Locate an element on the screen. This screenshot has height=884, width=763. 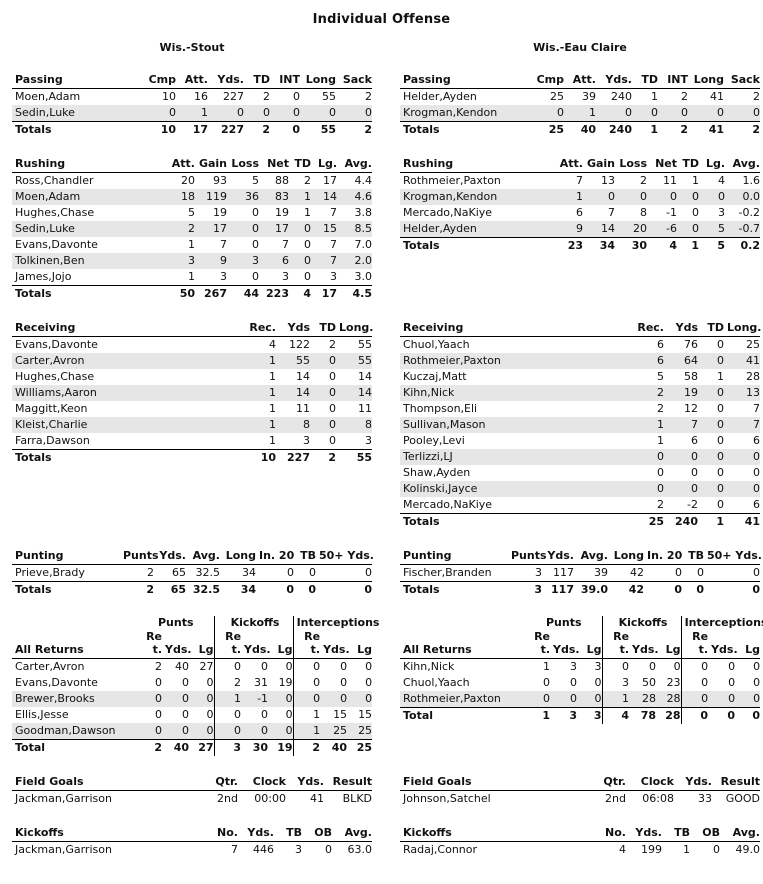
stat-cell: 23 is located at coordinates (673, 682).